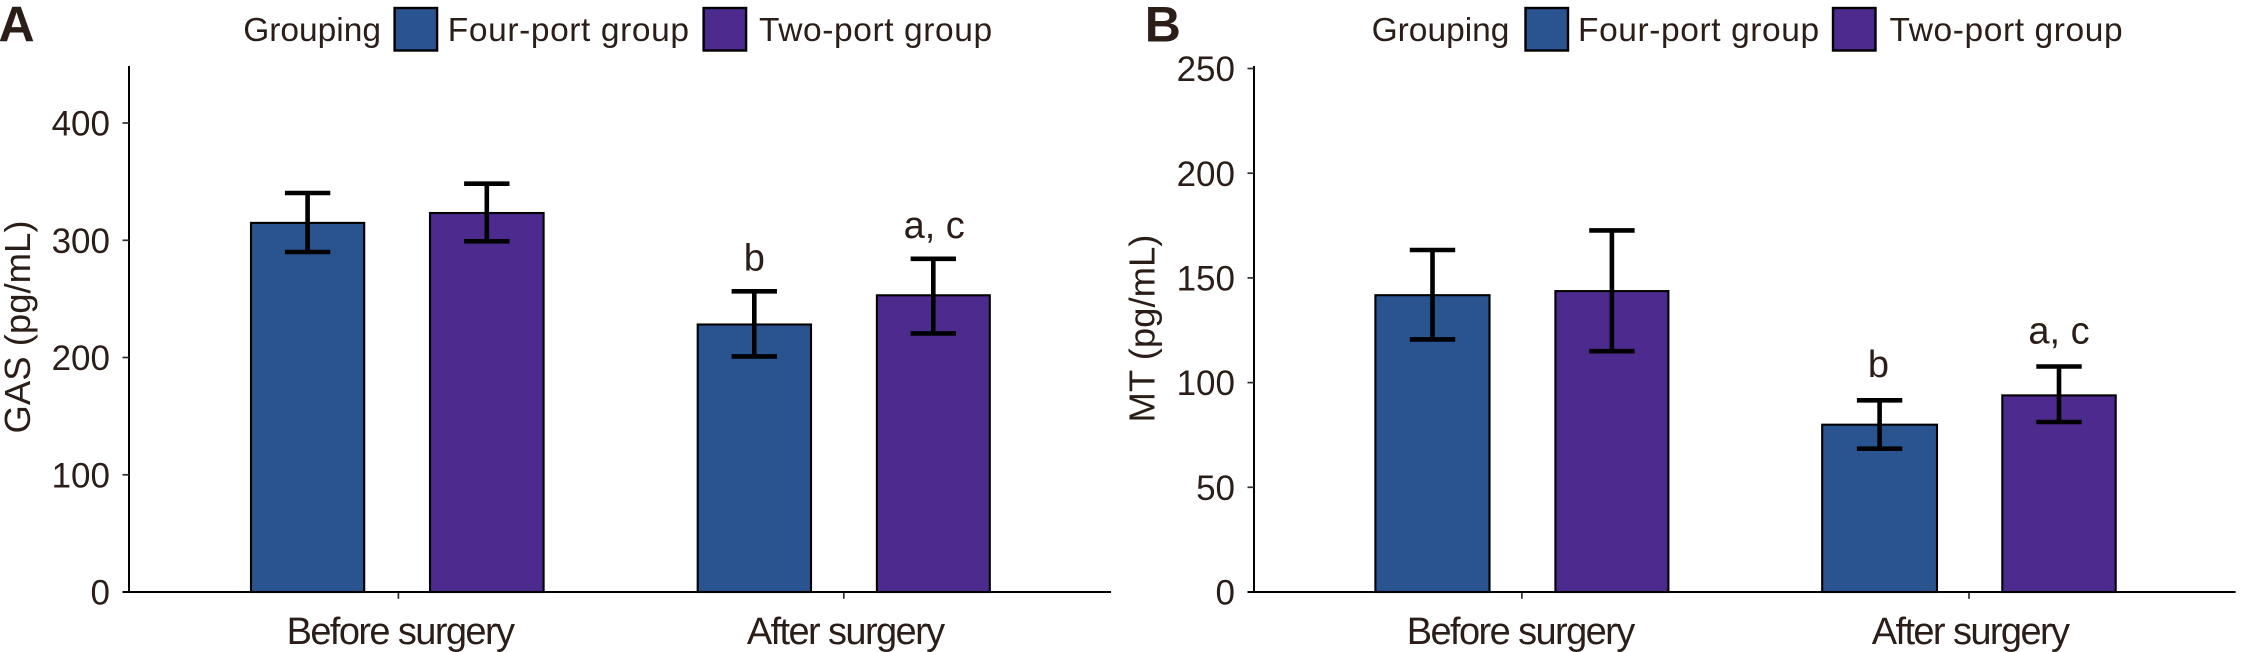 This screenshot has height=652, width=2246. I want to click on svg-text: 250, so click(1206, 69).